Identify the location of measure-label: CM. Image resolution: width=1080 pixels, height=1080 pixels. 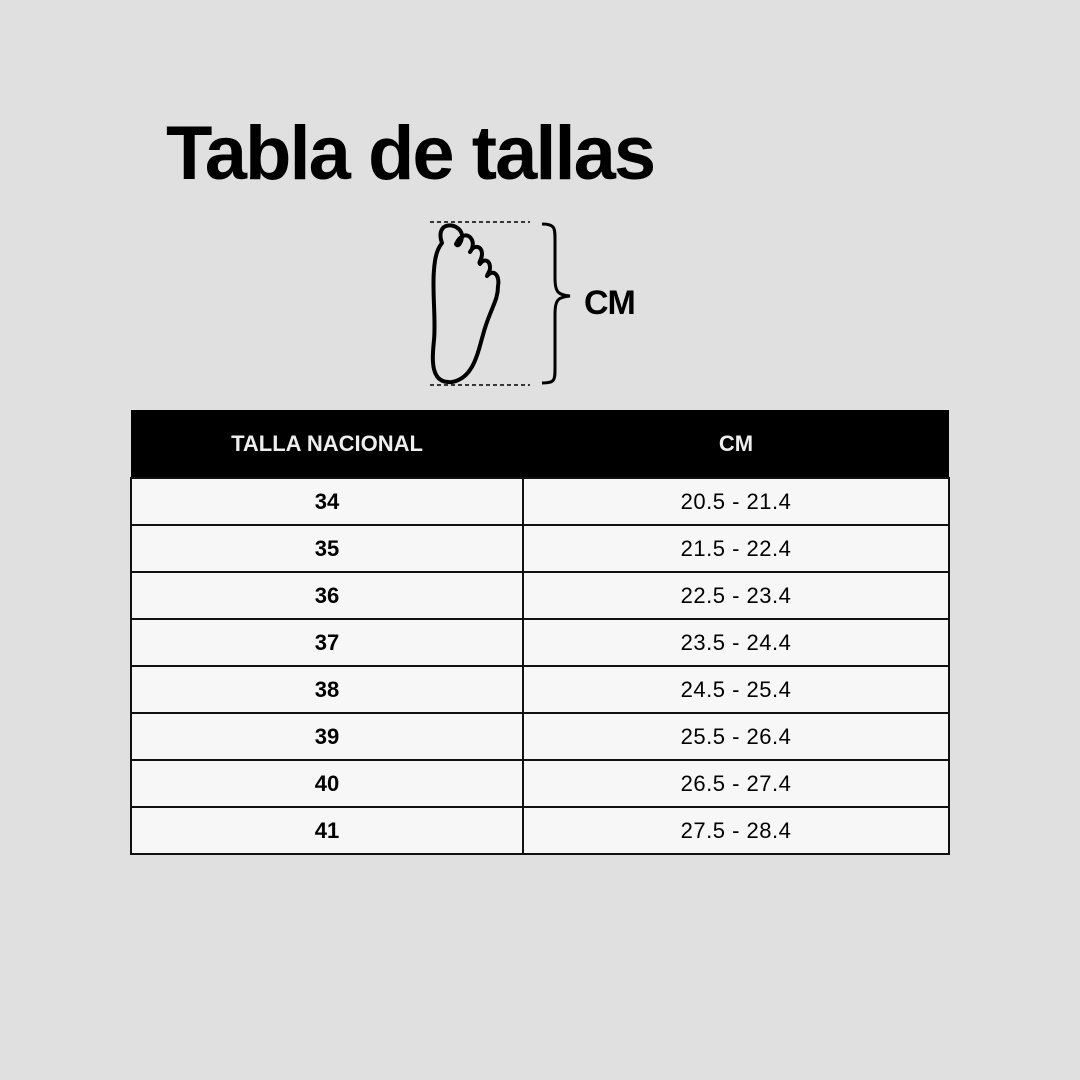
(610, 303).